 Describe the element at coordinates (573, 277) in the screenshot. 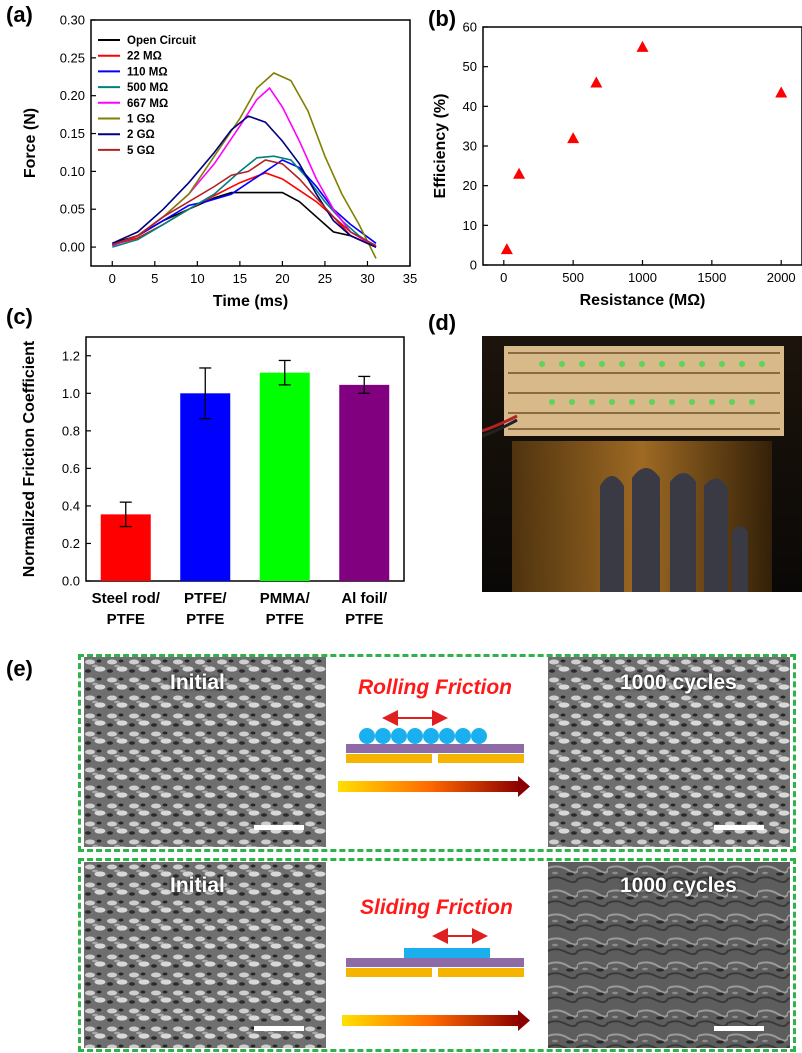

I see `x-tick-label: 500` at that location.